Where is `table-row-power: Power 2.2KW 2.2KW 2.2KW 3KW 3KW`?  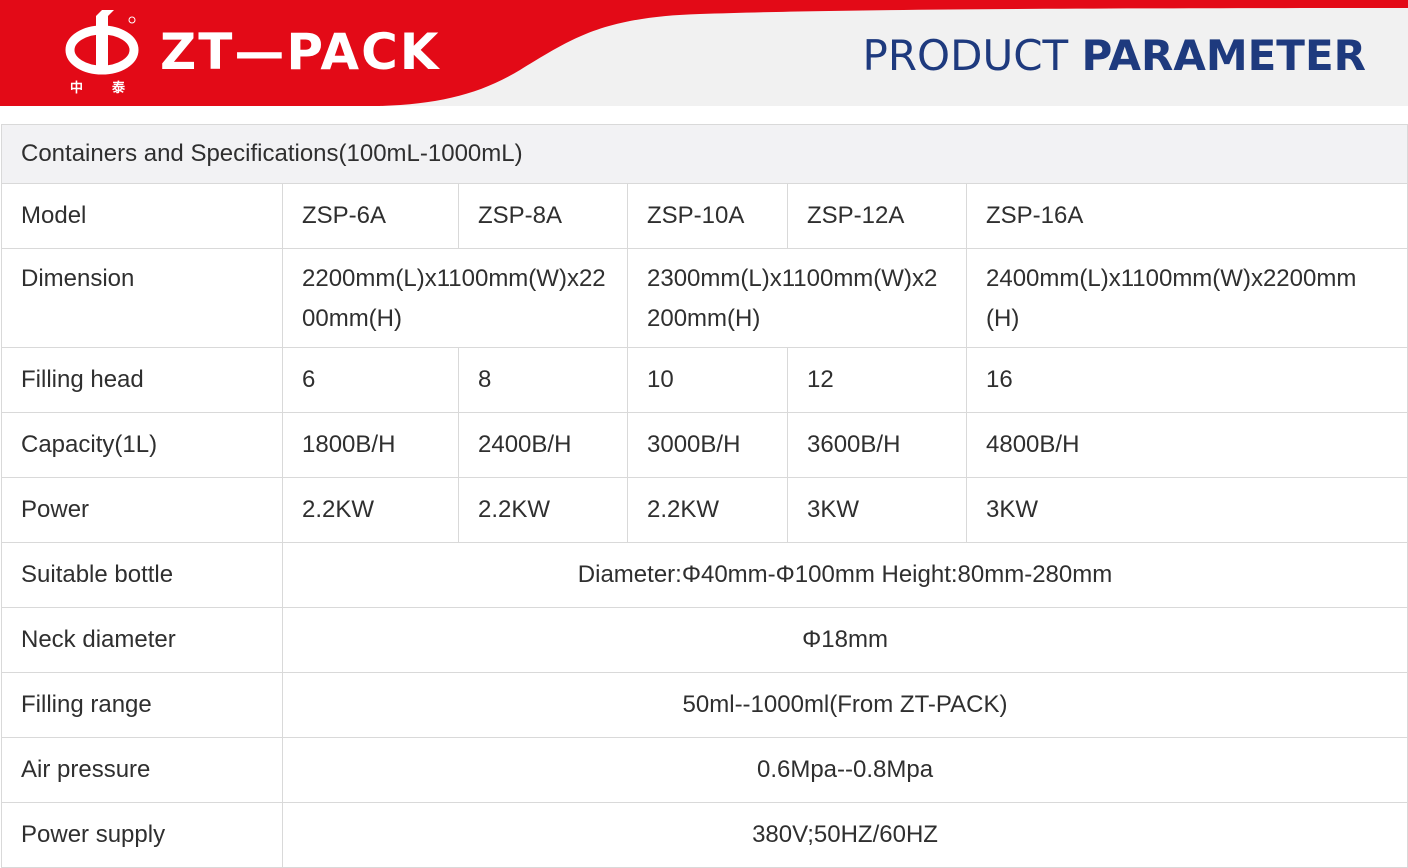 table-row-power: Power 2.2KW 2.2KW 2.2KW 3KW 3KW is located at coordinates (704, 510).